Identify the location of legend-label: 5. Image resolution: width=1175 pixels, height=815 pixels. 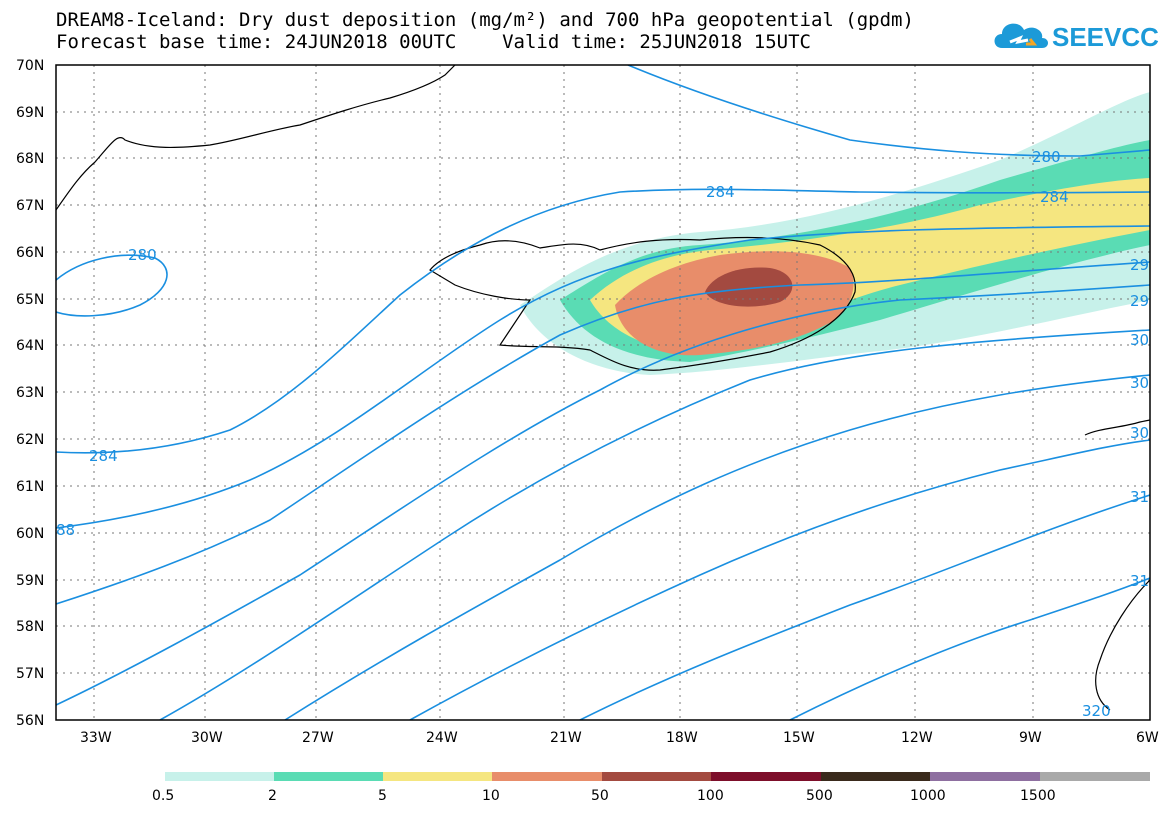
(382, 796).